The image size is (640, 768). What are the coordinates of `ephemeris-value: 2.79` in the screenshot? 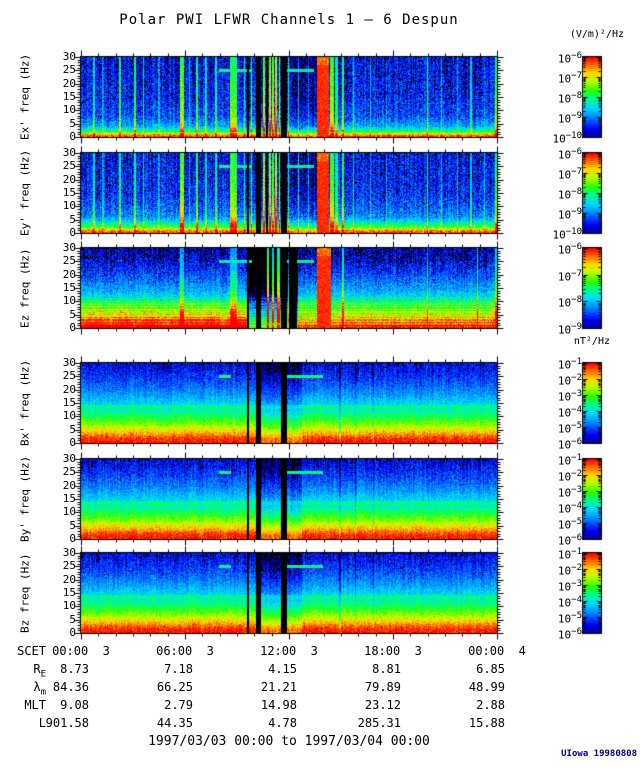 It's located at (178, 705).